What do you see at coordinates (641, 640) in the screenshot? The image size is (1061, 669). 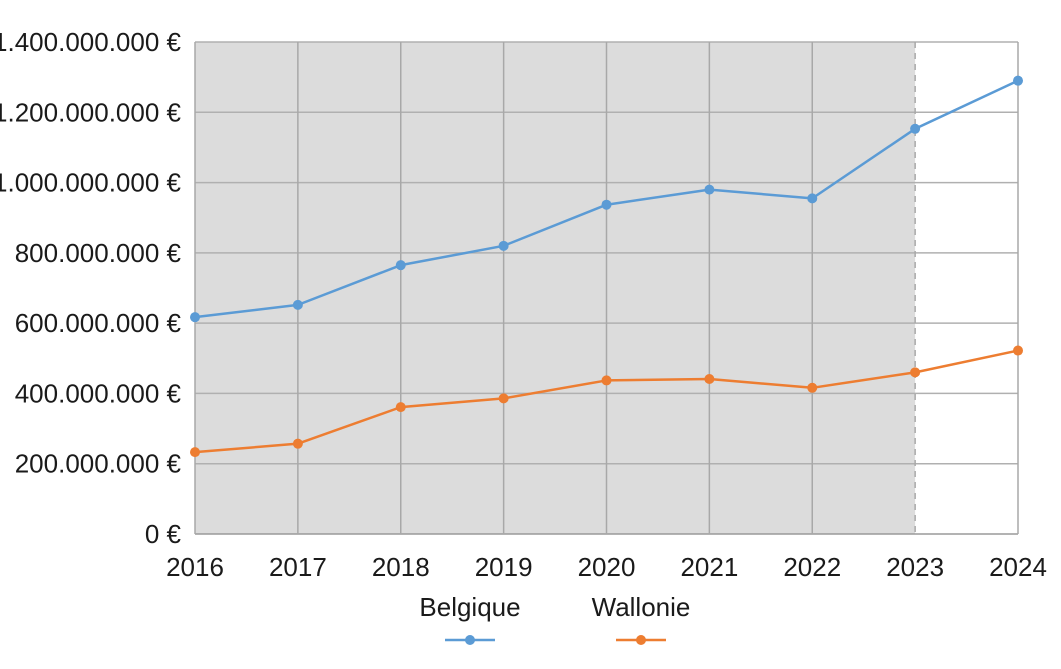 I see `legend-marker-wallonie` at bounding box center [641, 640].